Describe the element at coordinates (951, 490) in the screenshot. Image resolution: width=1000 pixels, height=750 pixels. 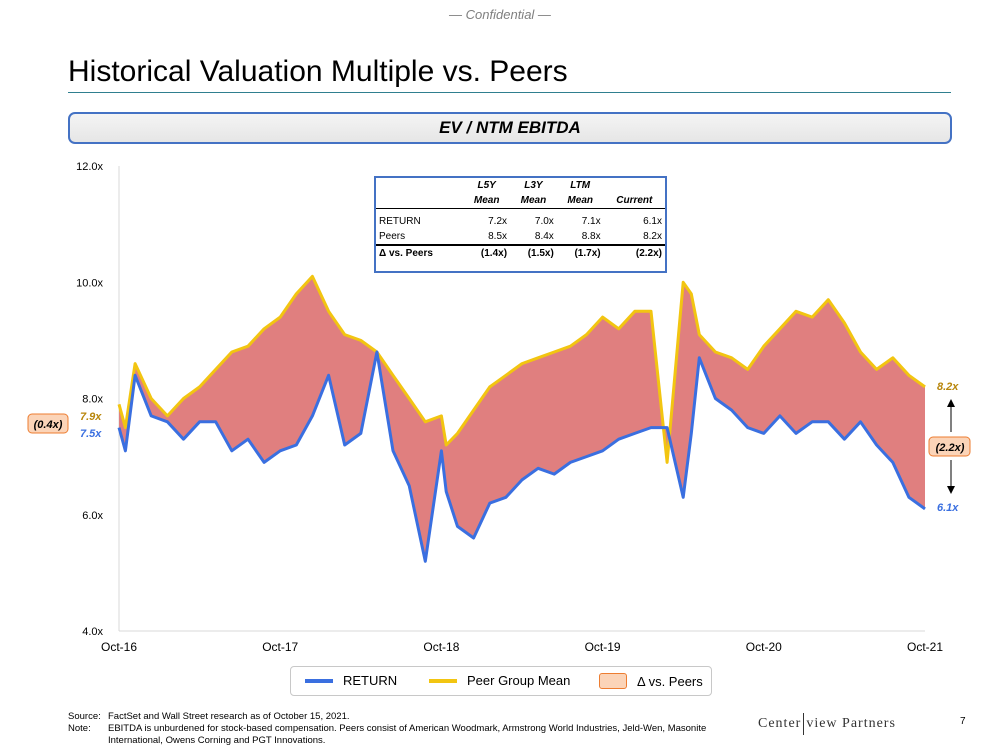
I see `gap-arrowhead-down` at that location.